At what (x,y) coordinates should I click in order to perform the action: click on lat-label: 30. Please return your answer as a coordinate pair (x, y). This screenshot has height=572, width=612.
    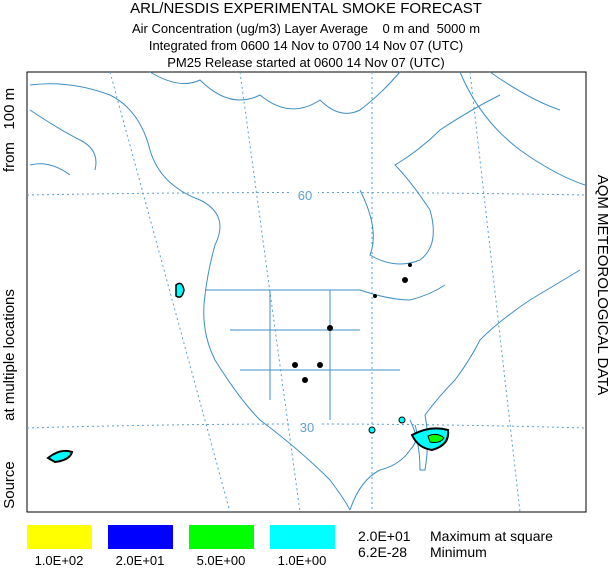
    Looking at the image, I should click on (307, 427).